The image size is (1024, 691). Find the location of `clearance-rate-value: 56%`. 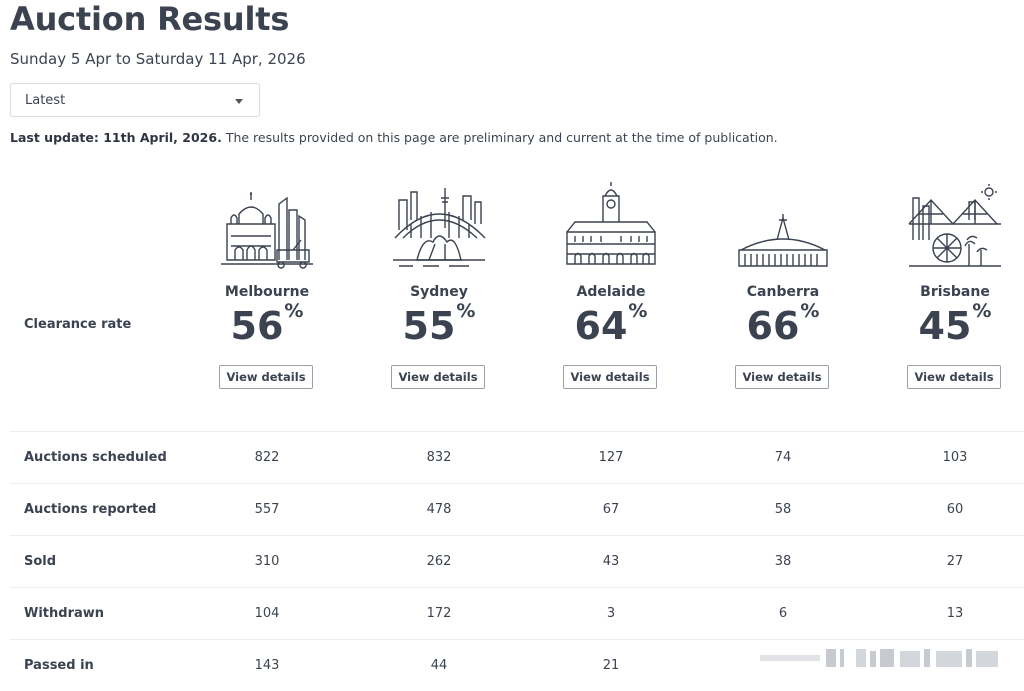

clearance-rate-value: 56% is located at coordinates (267, 324).